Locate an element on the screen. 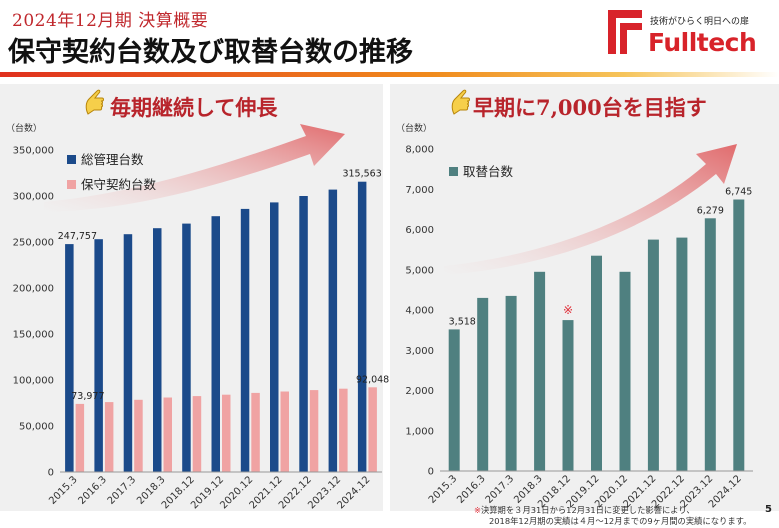 This screenshot has width=779, height=528. logo-tagline: 技術がひらく明日への扉 is located at coordinates (700, 22).